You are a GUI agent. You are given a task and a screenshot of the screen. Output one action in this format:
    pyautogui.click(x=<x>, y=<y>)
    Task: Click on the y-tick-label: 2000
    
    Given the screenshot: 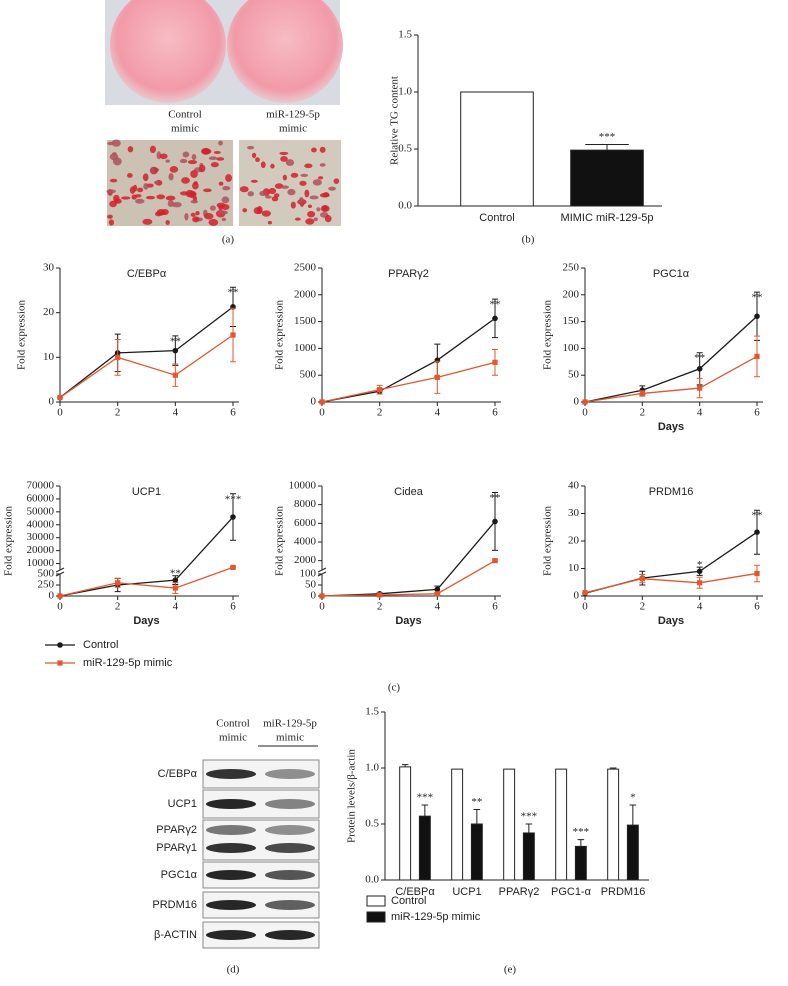 What is the action you would take?
    pyautogui.click(x=305, y=560)
    